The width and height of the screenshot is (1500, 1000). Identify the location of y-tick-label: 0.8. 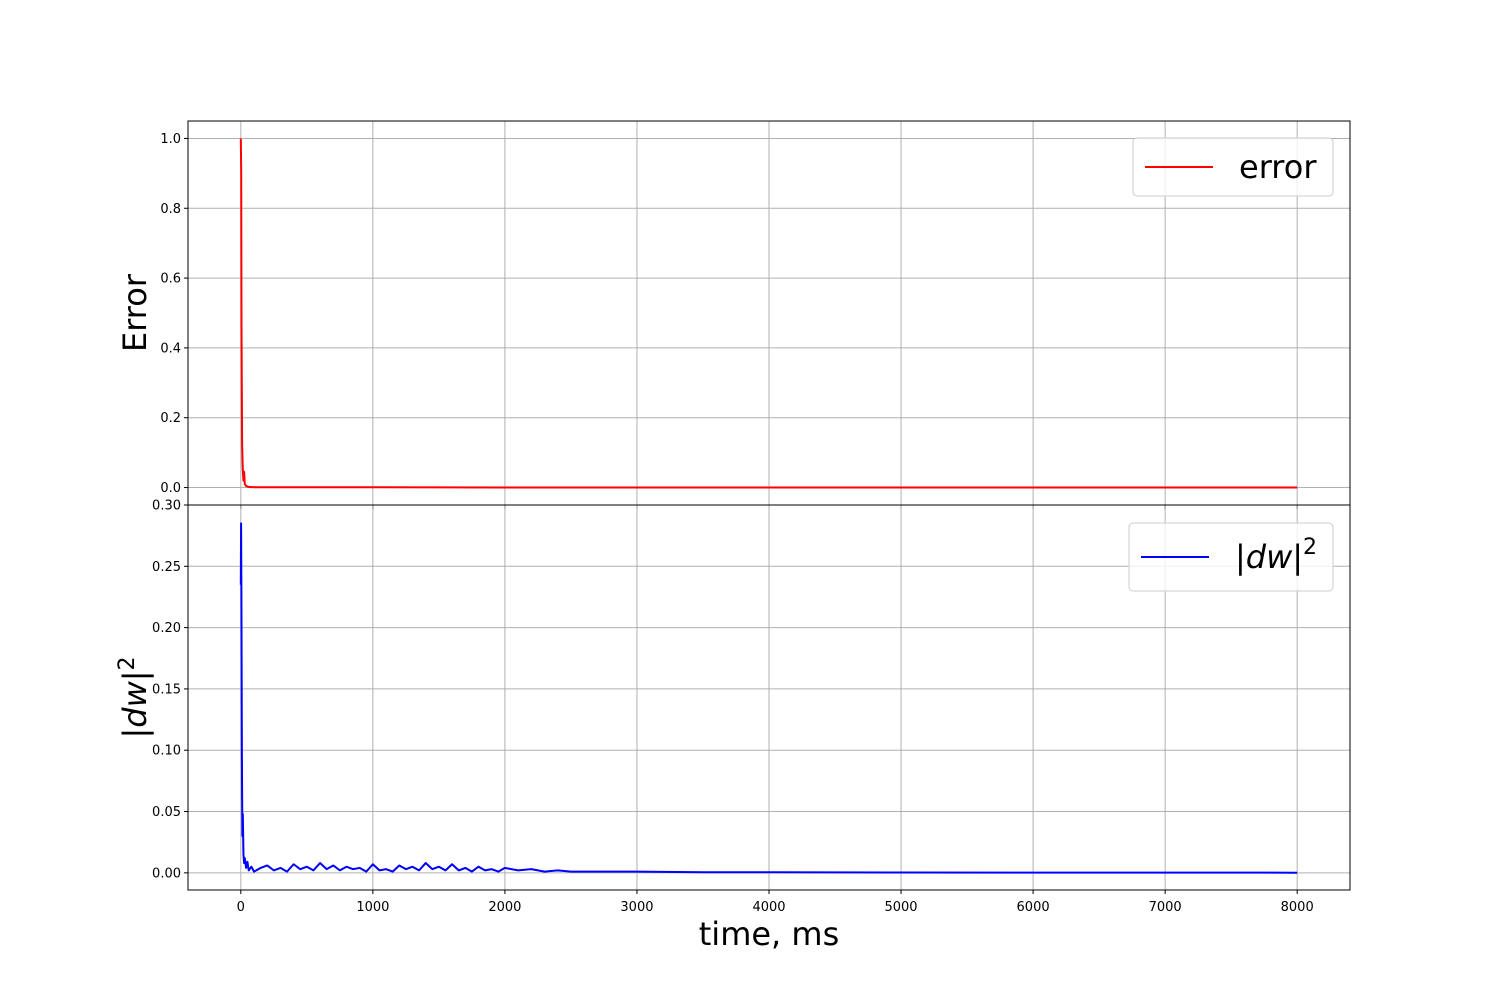
(170, 209).